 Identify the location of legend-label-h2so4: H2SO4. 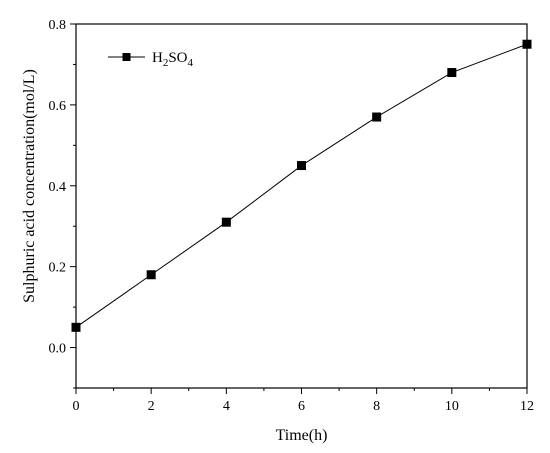
(173, 59).